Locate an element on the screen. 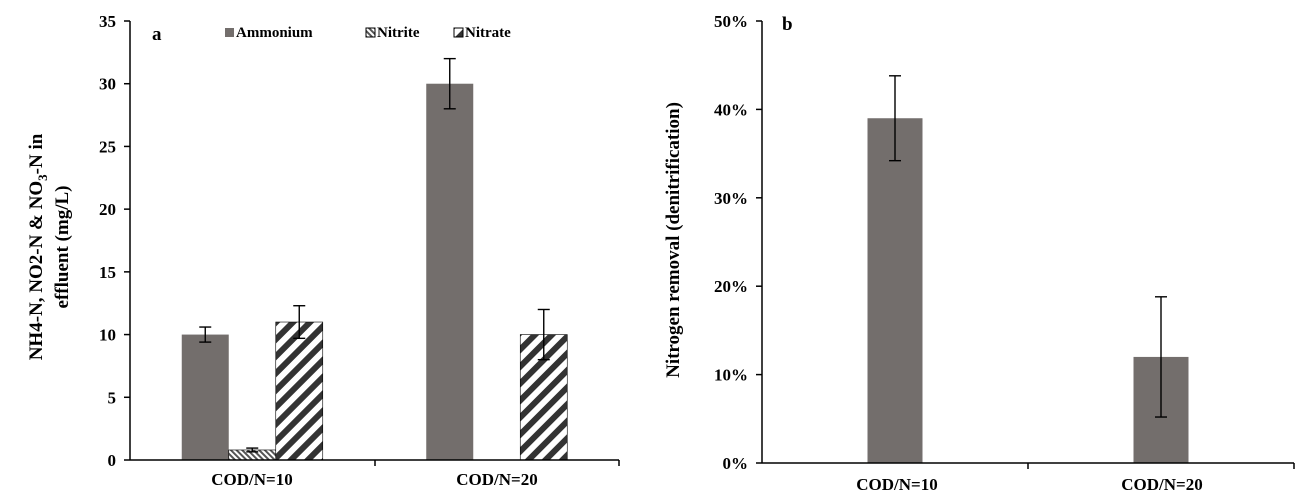  panel-a-y-tick-label: 10 is located at coordinates (107, 335).